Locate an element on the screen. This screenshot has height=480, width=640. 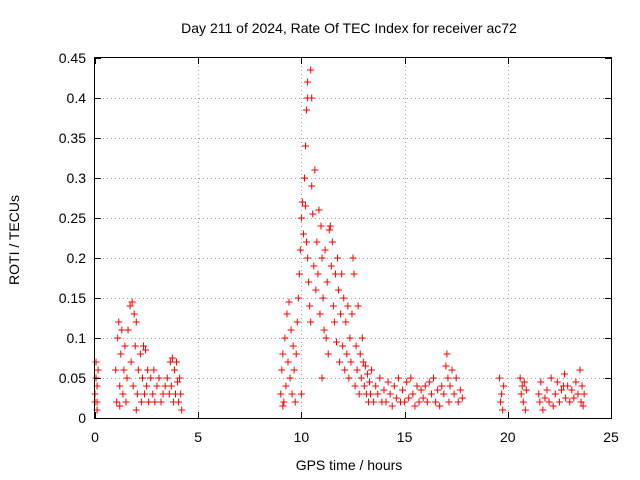
x-tick-label: 10 is located at coordinates (302, 437).